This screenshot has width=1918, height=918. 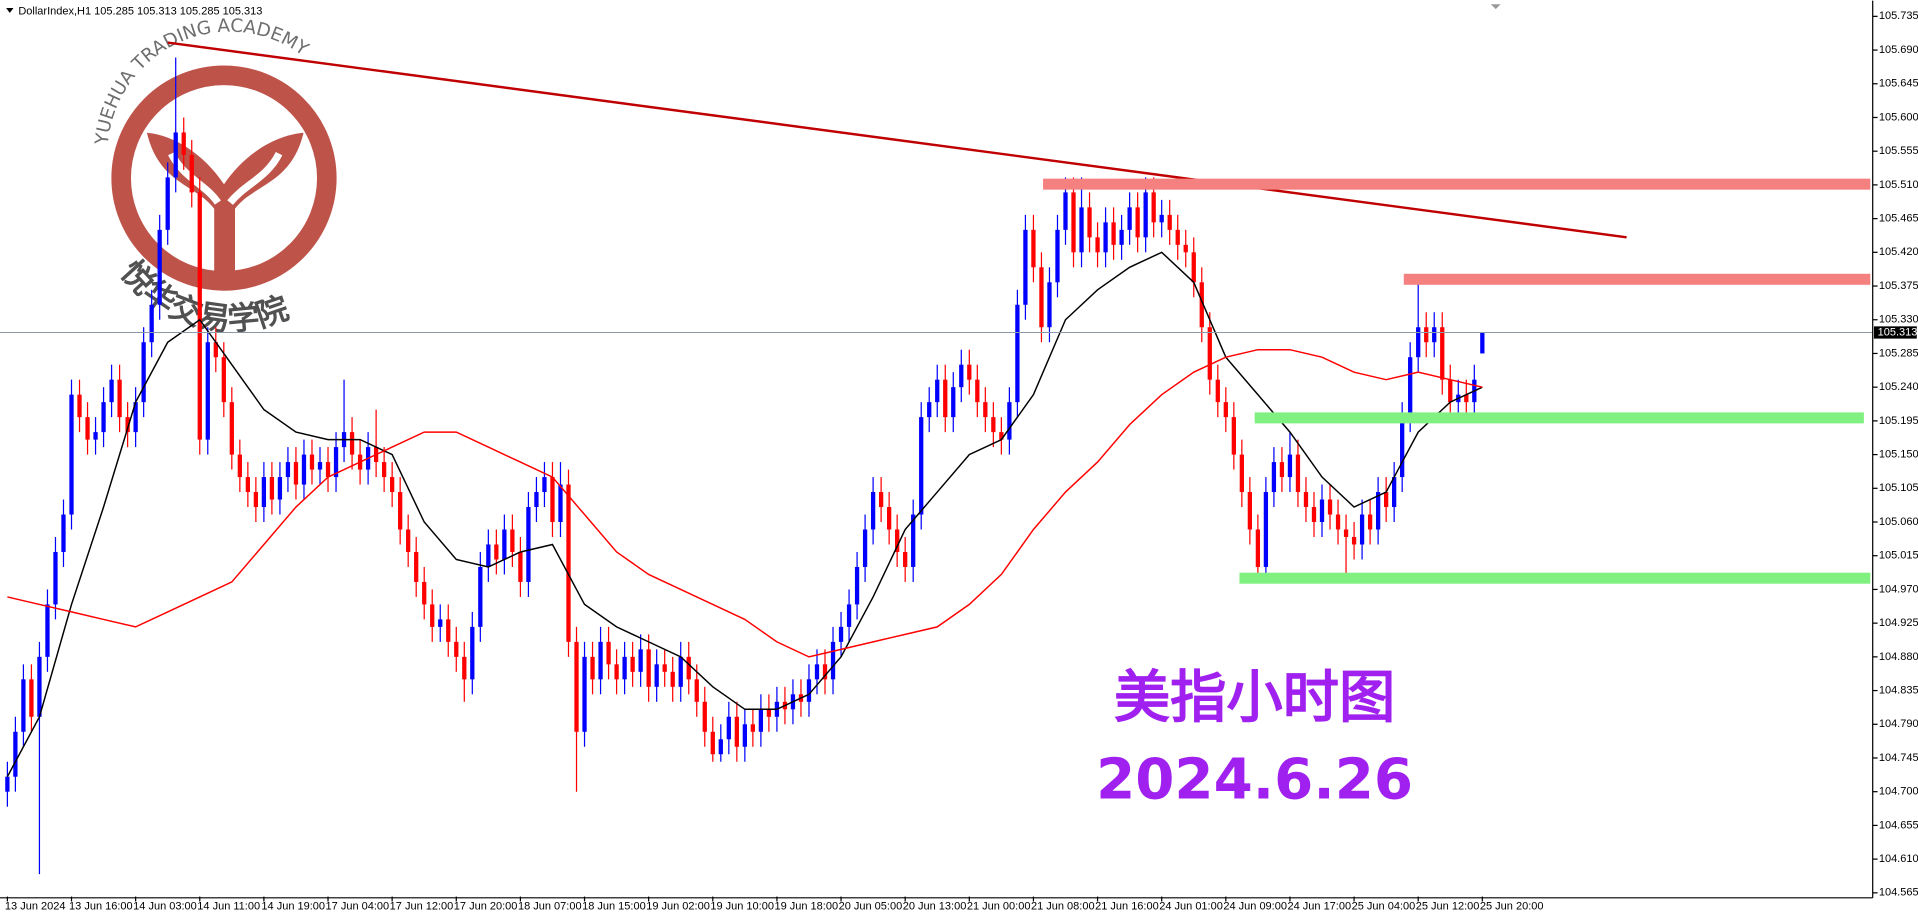 What do you see at coordinates (1255, 906) in the screenshot?
I see `x-tick-label: 24 Jun 09:00` at bounding box center [1255, 906].